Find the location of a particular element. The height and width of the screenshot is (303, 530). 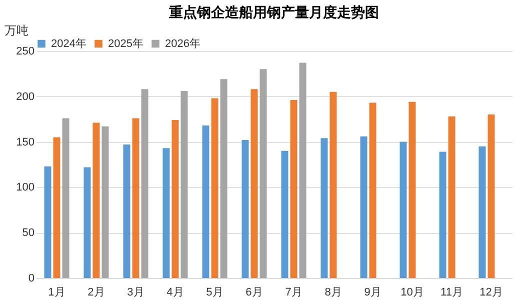

x-tick-label: 8月 is located at coordinates (333, 292).